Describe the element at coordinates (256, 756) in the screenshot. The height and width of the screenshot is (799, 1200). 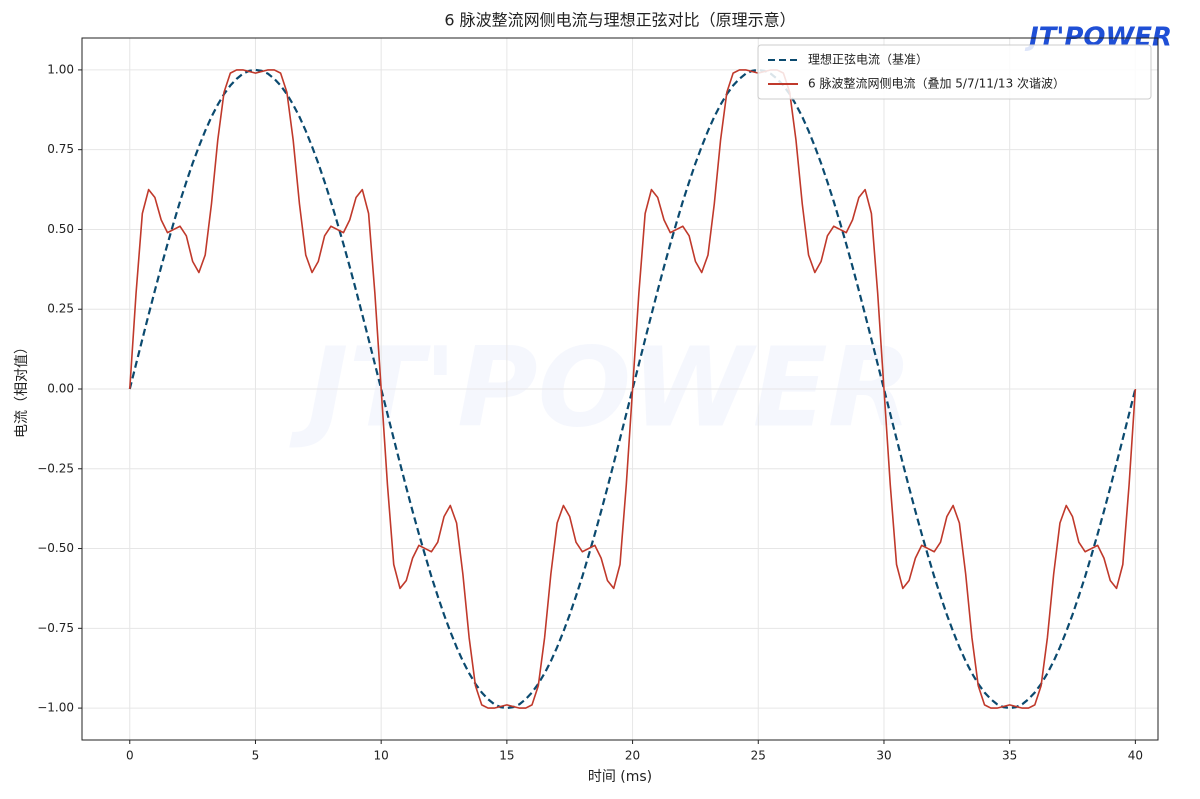
I see `x-tick-label: 5` at that location.